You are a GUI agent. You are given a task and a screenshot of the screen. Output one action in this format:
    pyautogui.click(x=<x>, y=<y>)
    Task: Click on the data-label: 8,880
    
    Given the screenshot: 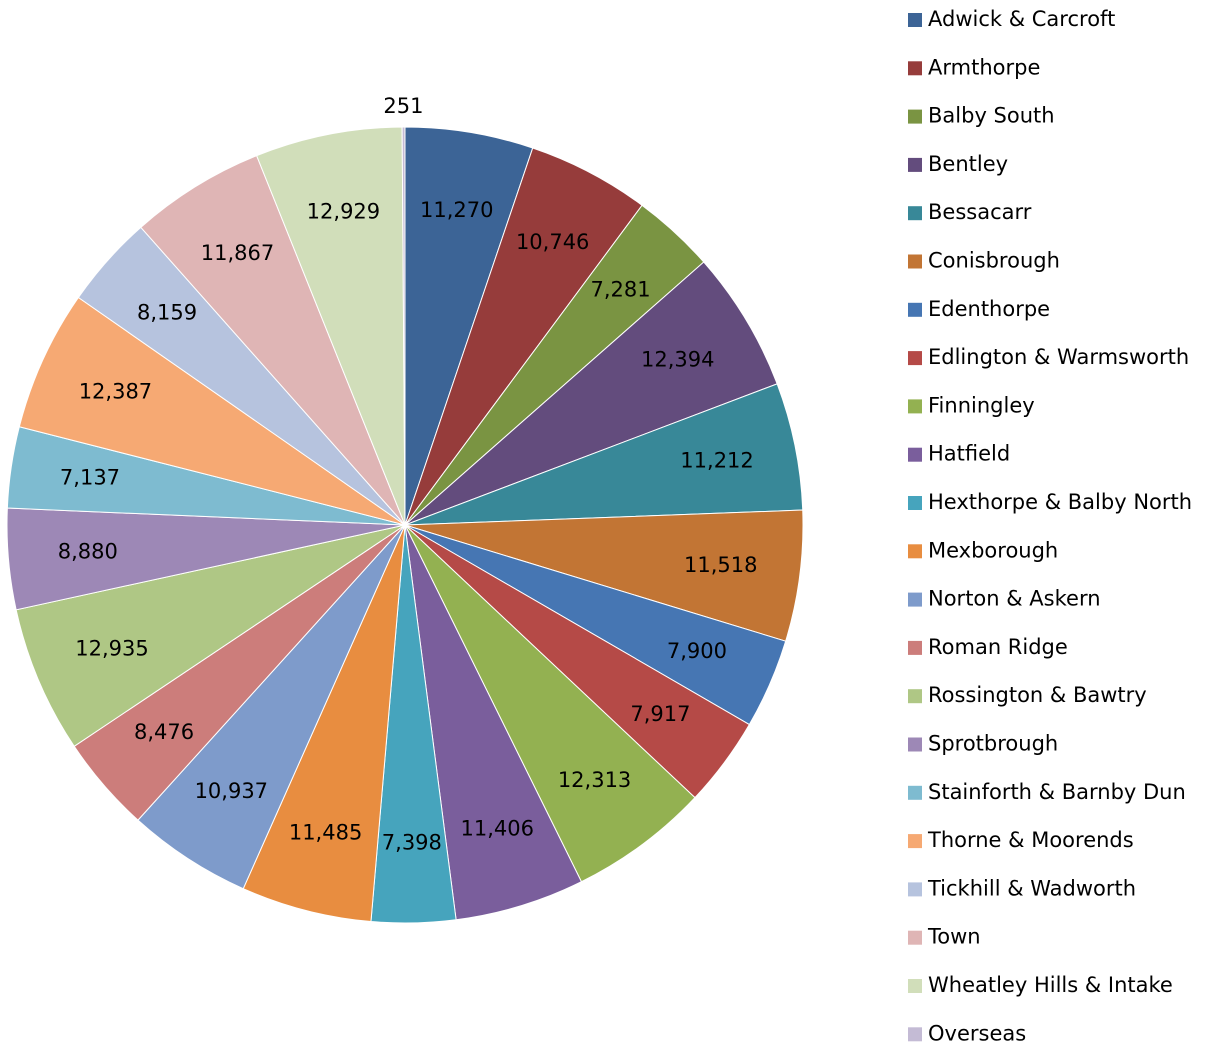 What is the action you would take?
    pyautogui.click(x=88, y=551)
    